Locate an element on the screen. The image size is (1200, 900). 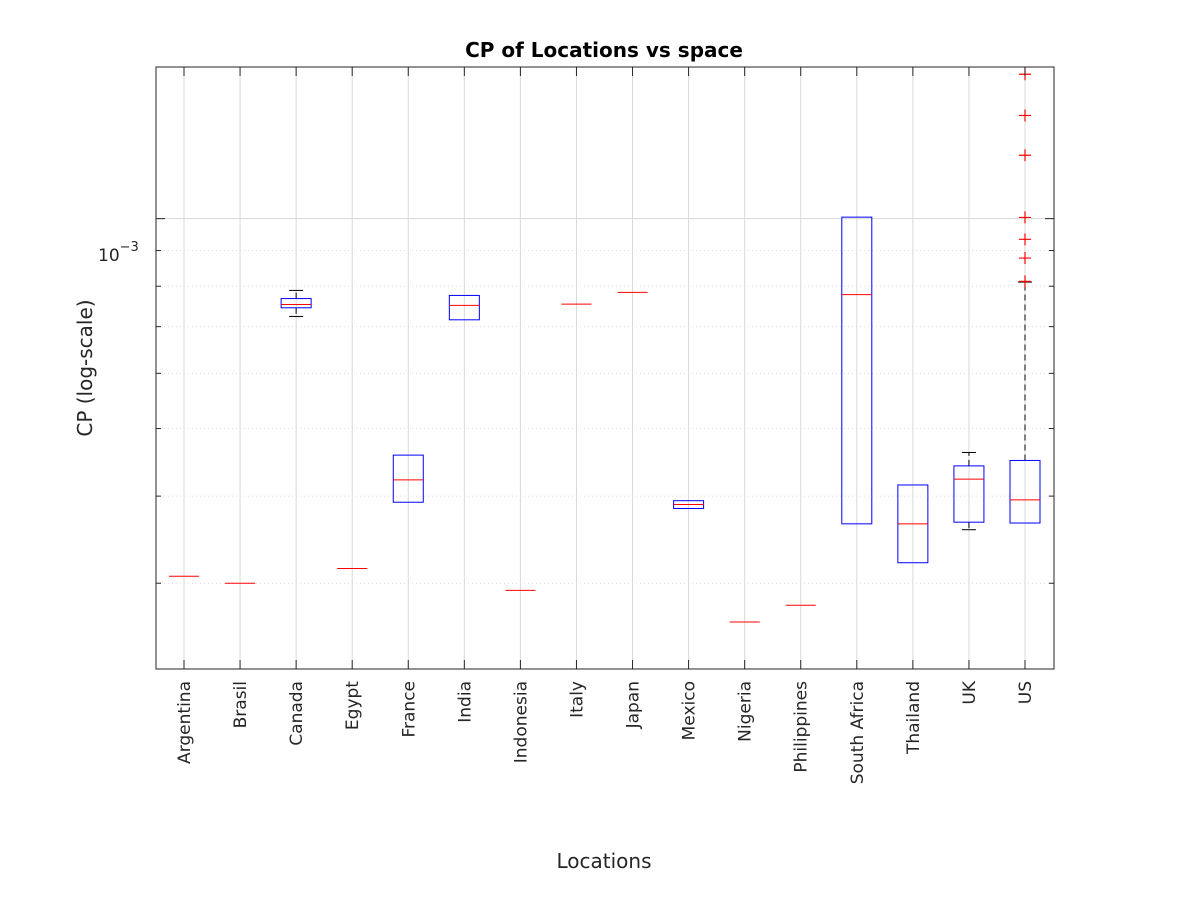
x-tick-label: Thailand is located at coordinates (914, 718).